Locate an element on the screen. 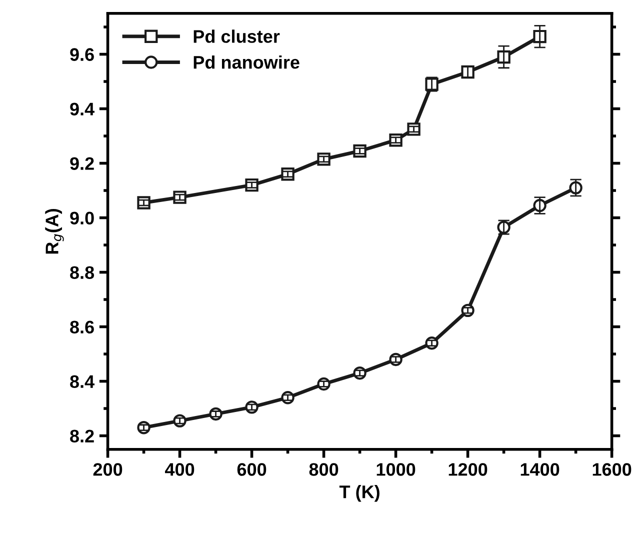 This screenshot has height=535, width=634. y-tick-label: 9.6 is located at coordinates (82, 54).